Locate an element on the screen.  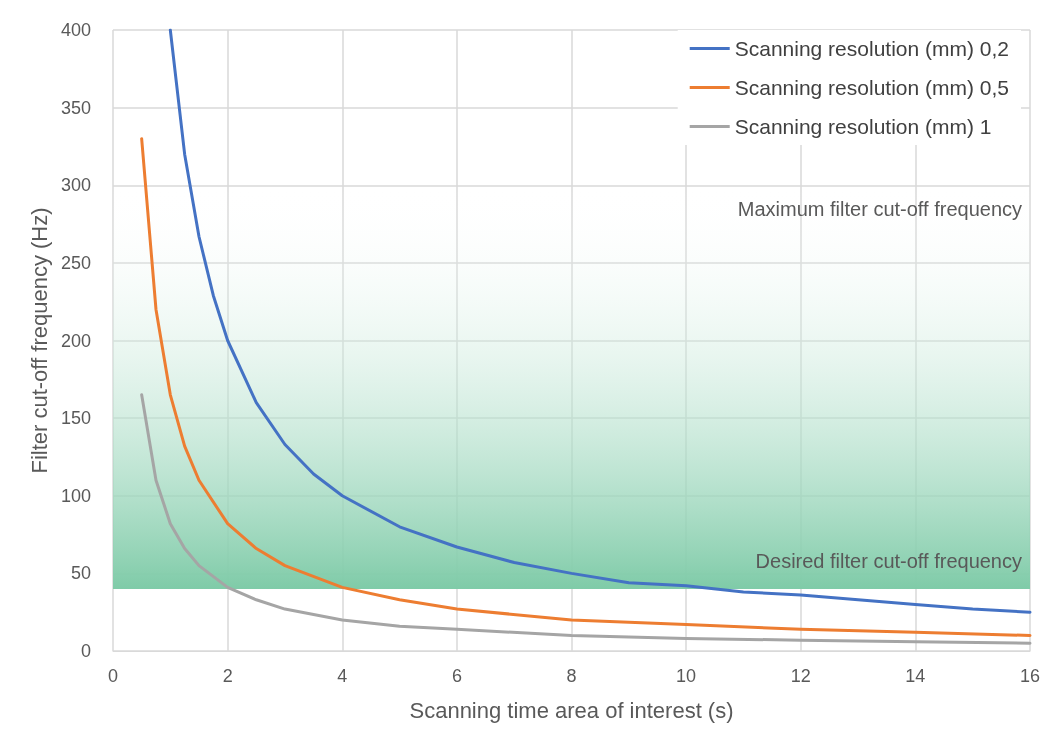
x-tick-label: 12 is located at coordinates (800, 676).